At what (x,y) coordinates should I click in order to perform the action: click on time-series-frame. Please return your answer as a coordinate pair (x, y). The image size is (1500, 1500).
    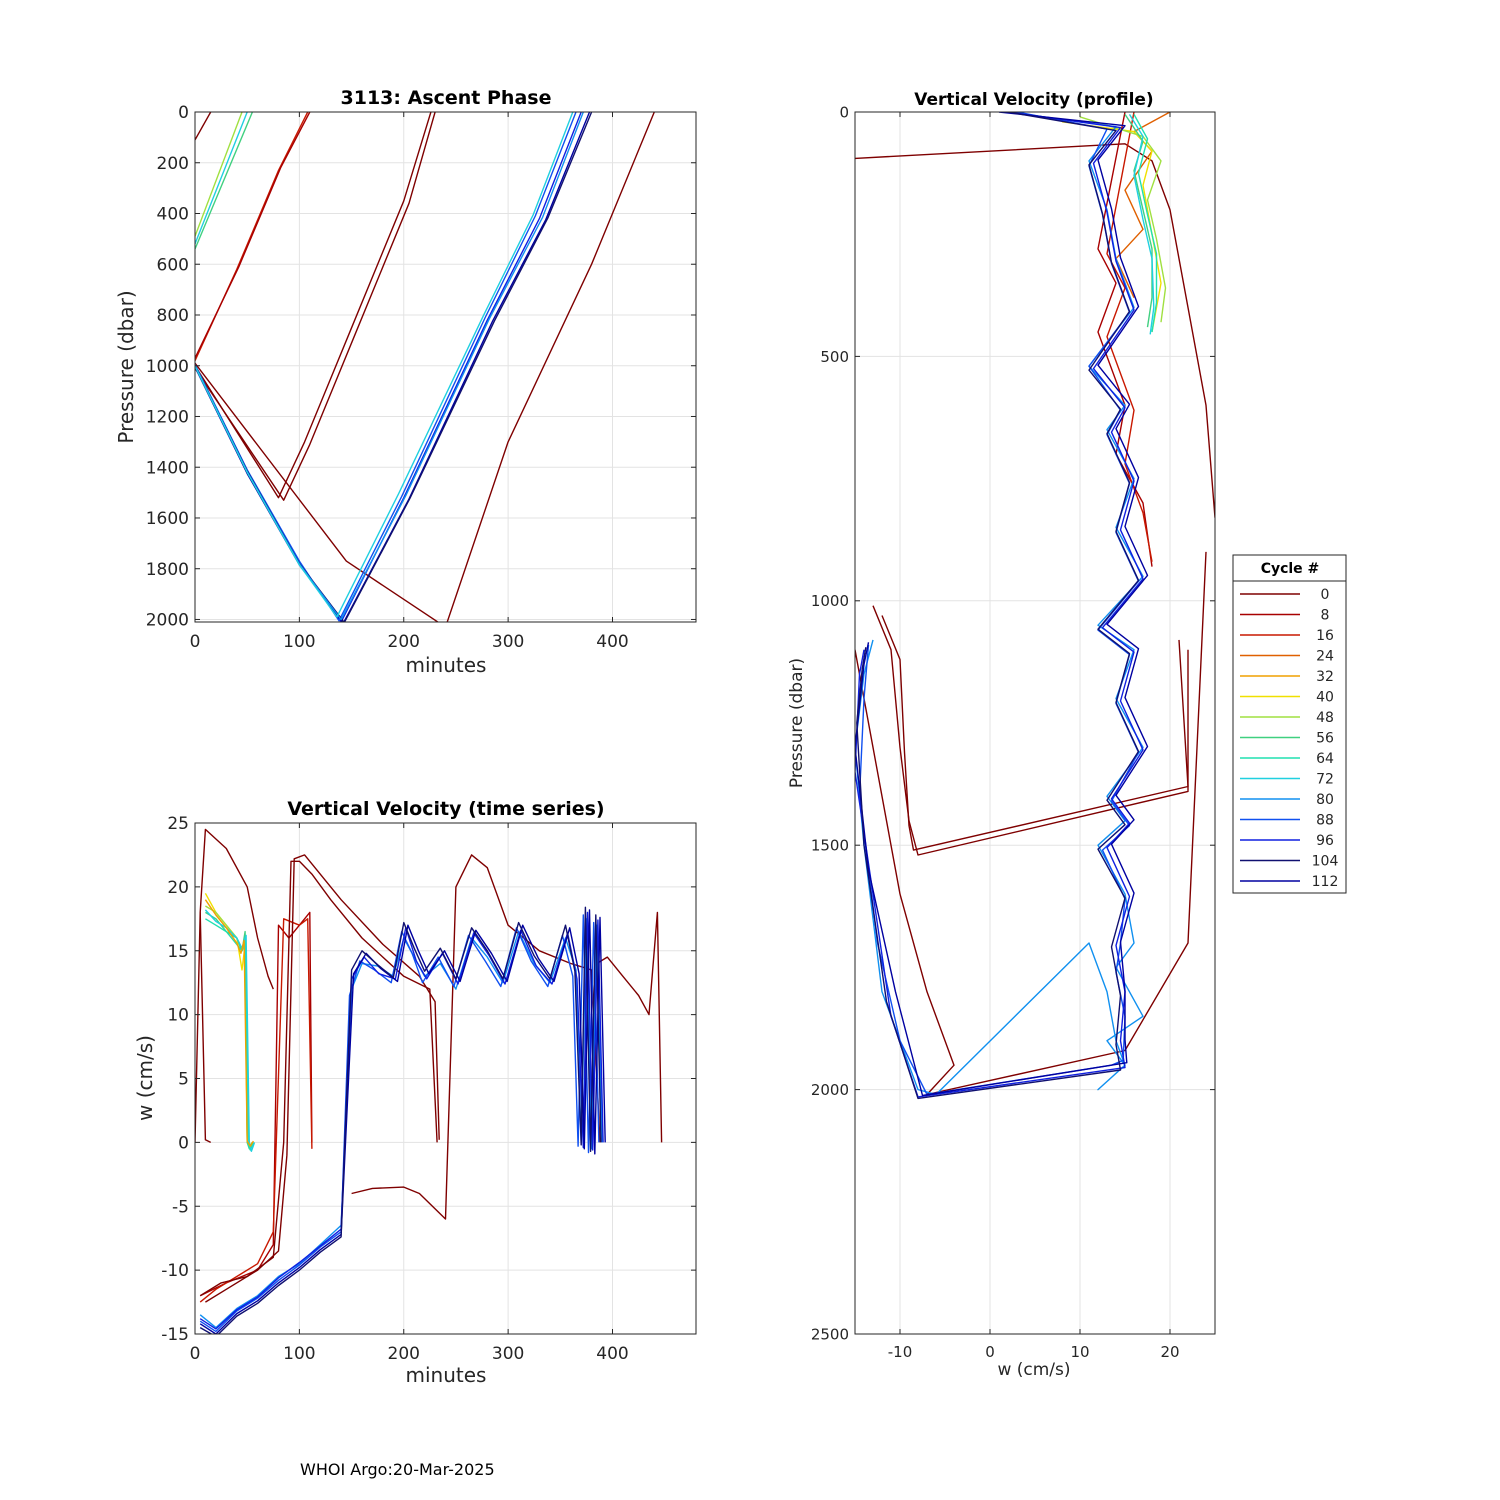
    Looking at the image, I should click on (445, 1078).